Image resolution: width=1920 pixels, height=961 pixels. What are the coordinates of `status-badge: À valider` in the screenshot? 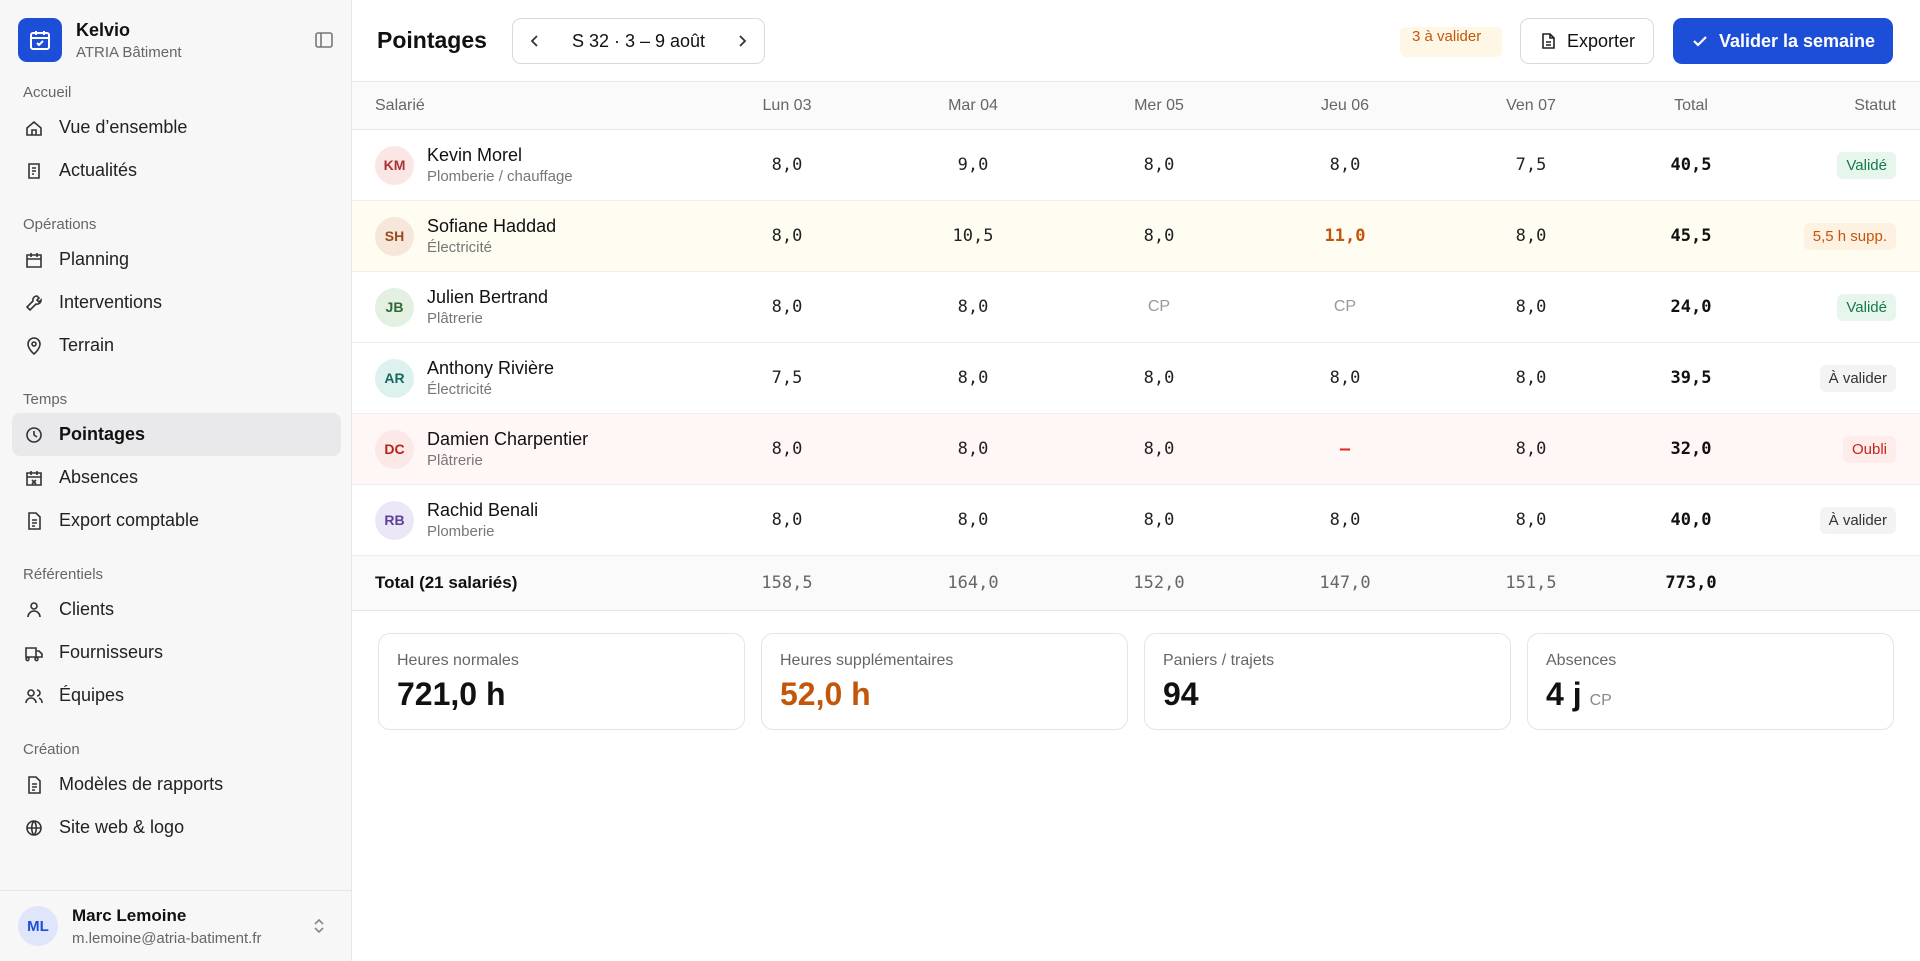 It's located at (1857, 520).